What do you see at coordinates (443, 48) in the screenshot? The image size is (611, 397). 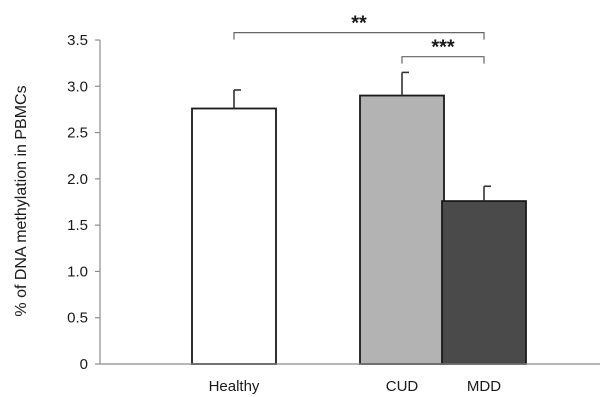 I see `significance-label: ***` at bounding box center [443, 48].